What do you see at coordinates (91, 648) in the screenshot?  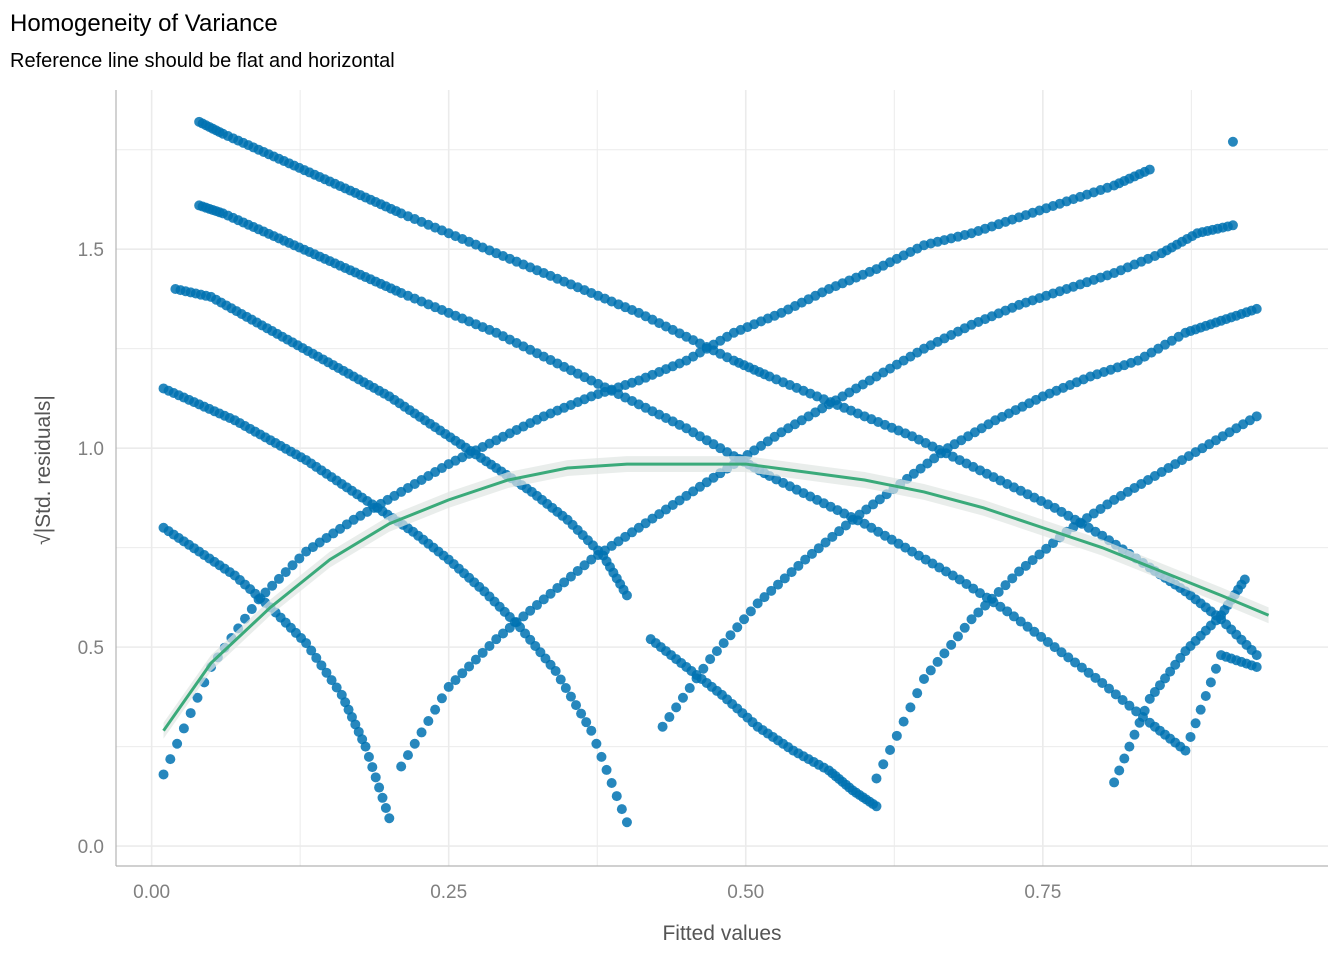 I see `y-tick-label: 0.5` at bounding box center [91, 648].